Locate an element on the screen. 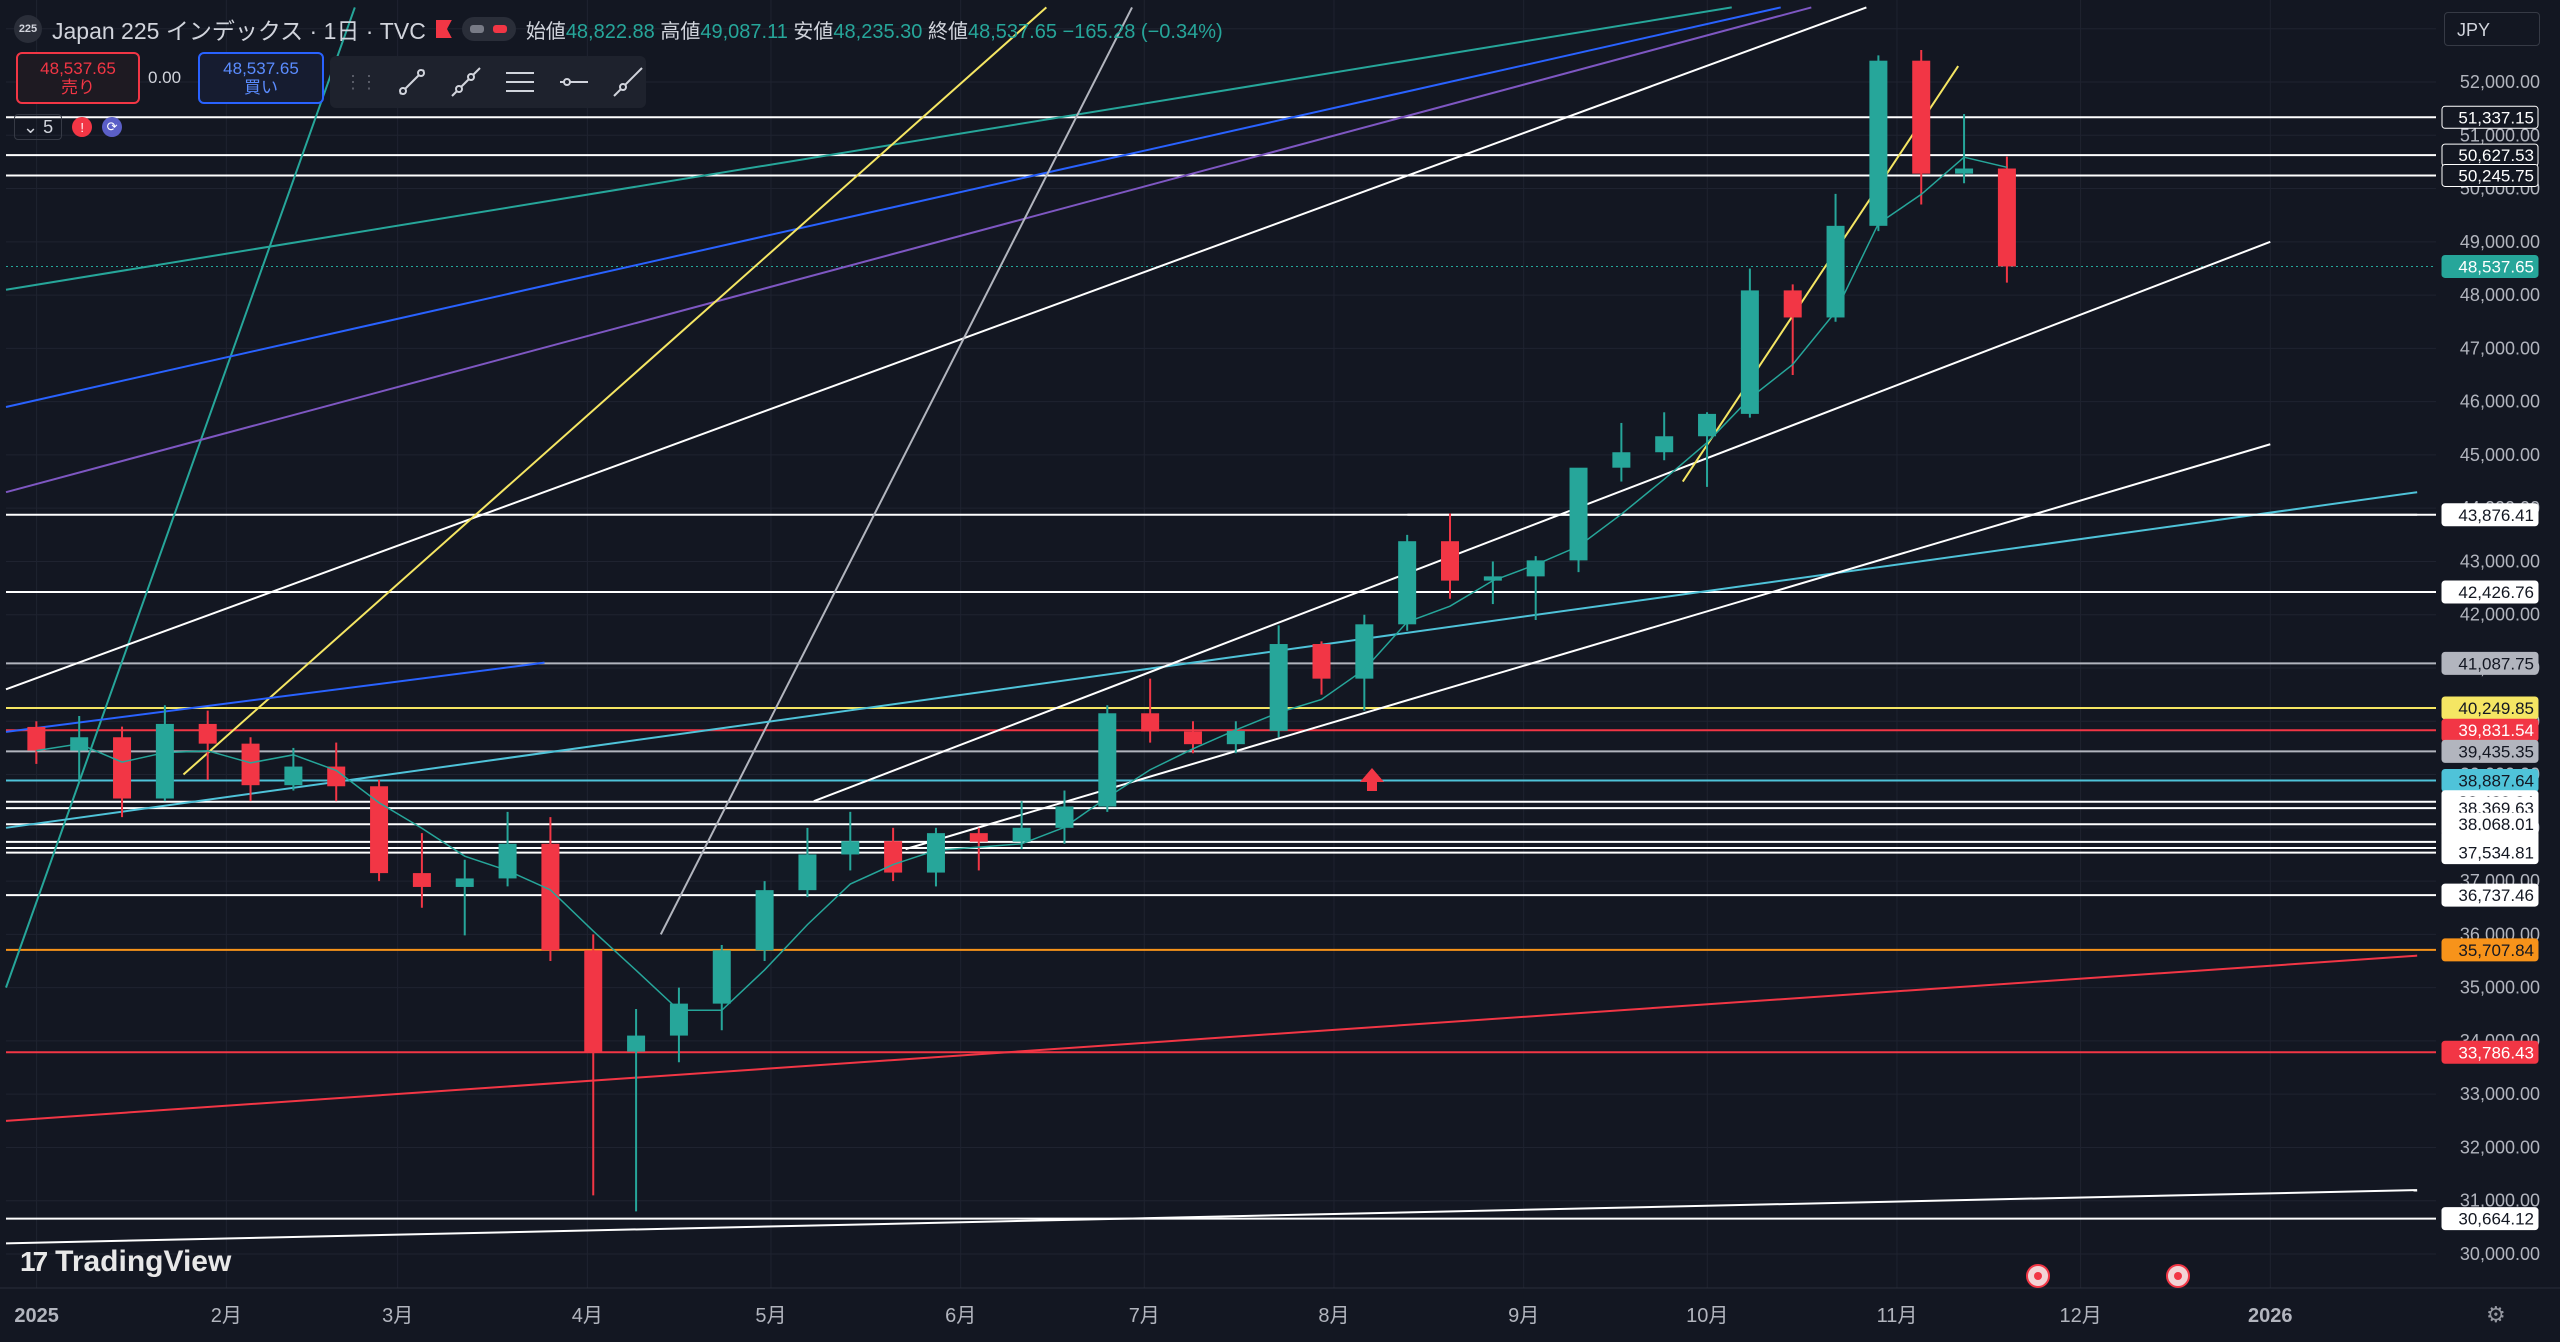 Image resolution: width=2560 pixels, height=1342 pixels. sync-icon: ⟳ is located at coordinates (112, 127).